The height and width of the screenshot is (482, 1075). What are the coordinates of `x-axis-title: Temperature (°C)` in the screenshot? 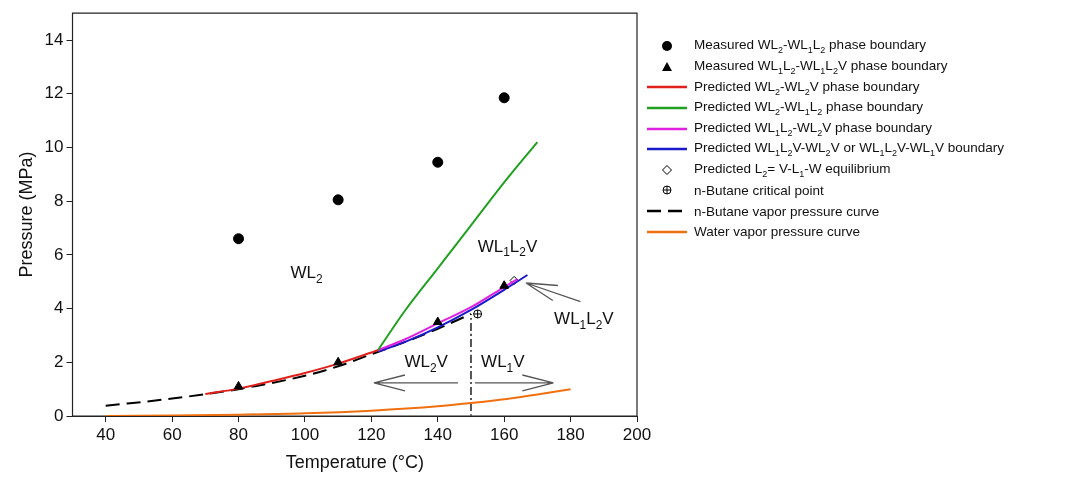 It's located at (354, 462).